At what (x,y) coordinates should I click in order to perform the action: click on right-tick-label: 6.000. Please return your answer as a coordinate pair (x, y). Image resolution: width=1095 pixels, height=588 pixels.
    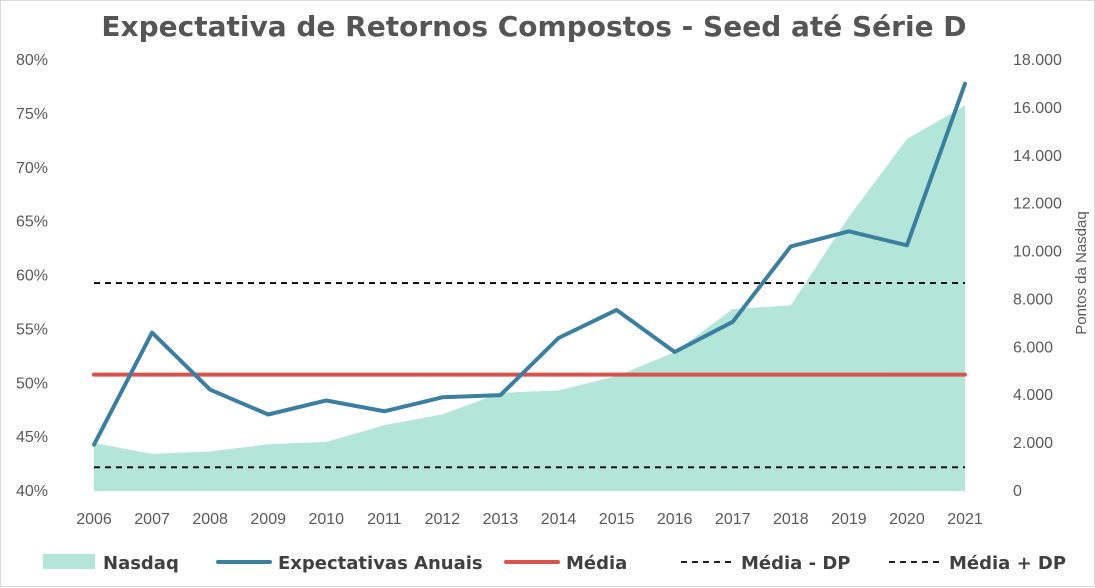
    Looking at the image, I should click on (1033, 347).